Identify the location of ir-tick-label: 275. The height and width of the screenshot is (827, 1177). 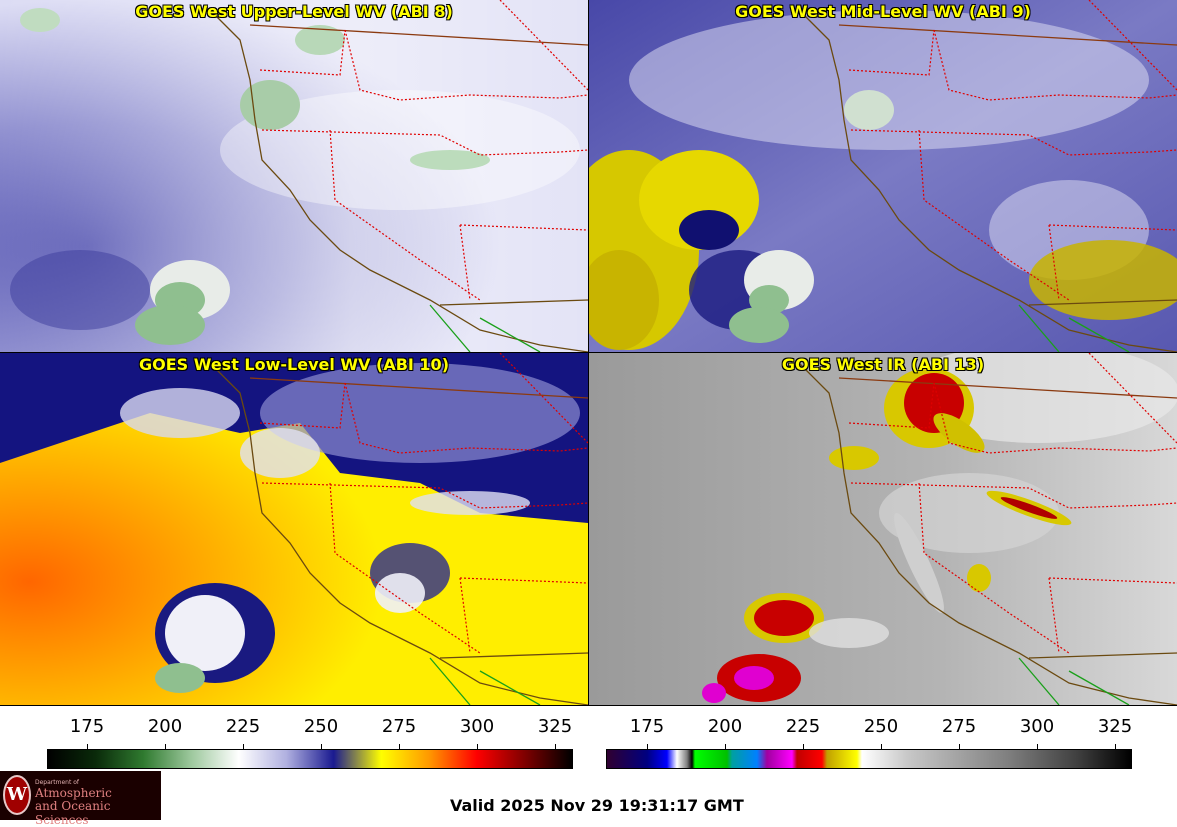
(959, 726).